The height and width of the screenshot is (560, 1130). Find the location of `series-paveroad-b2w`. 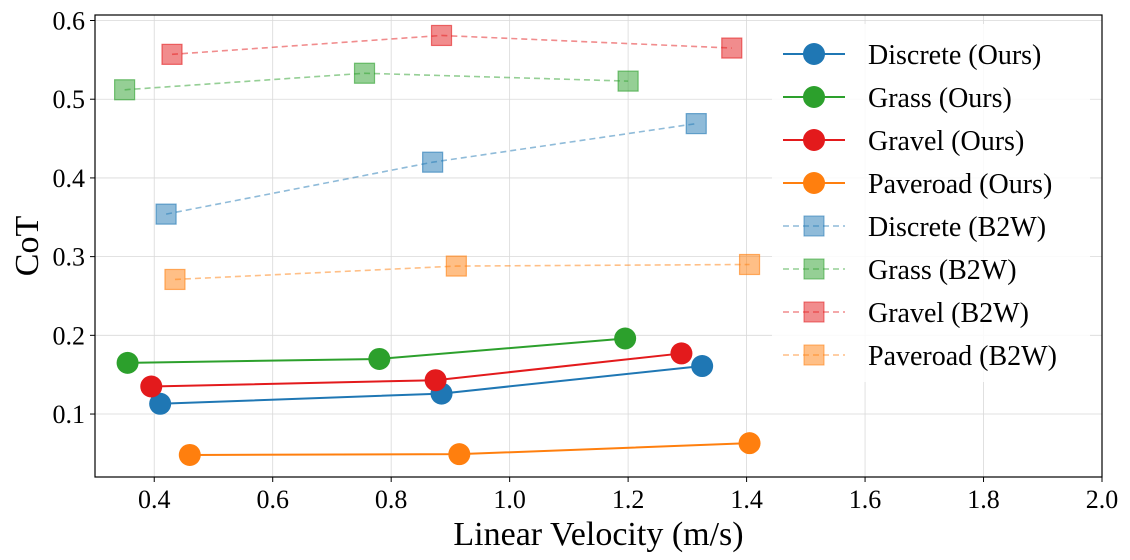

series-paveroad-b2w is located at coordinates (462, 272).